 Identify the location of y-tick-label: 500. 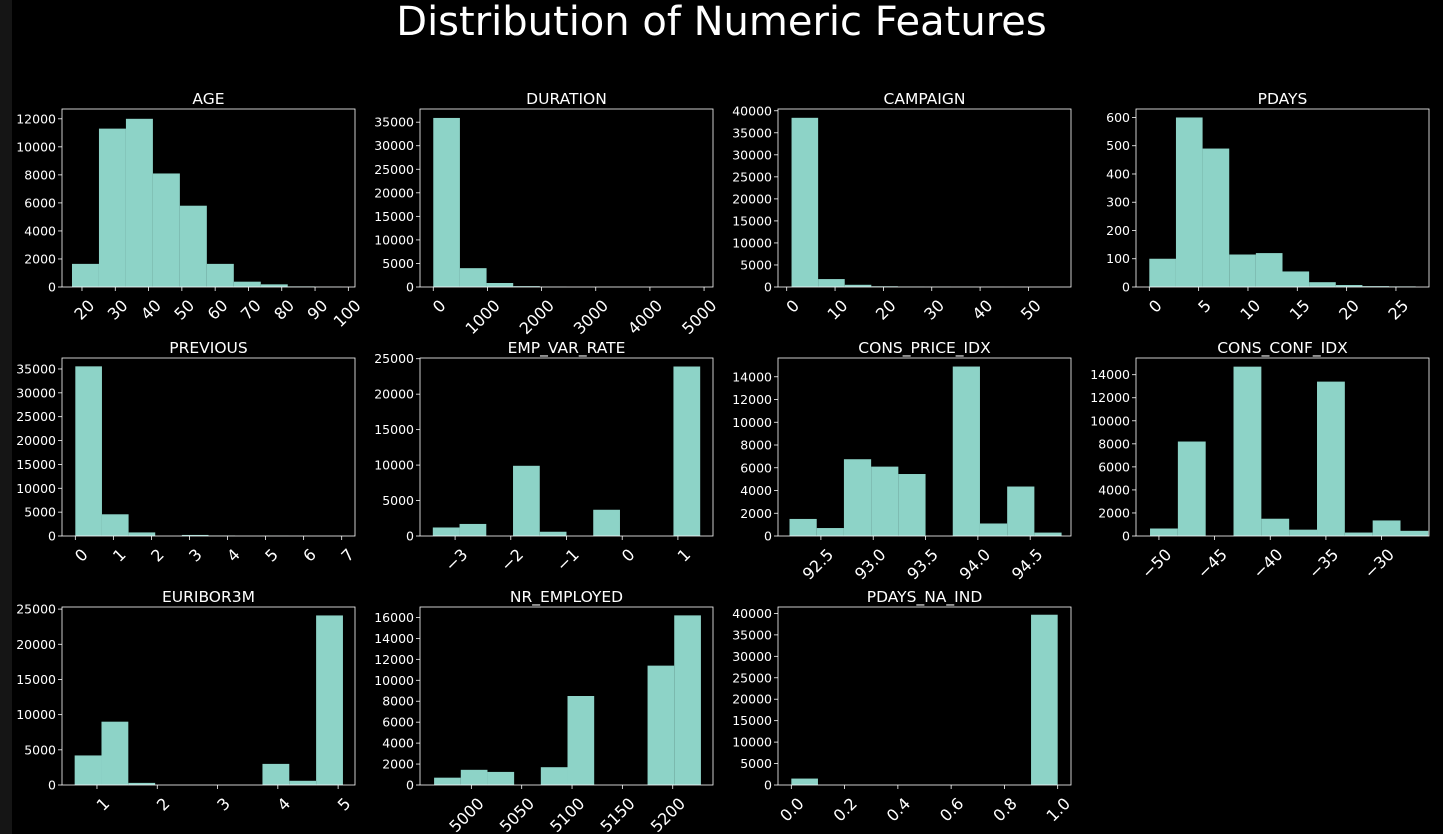
(1118, 145).